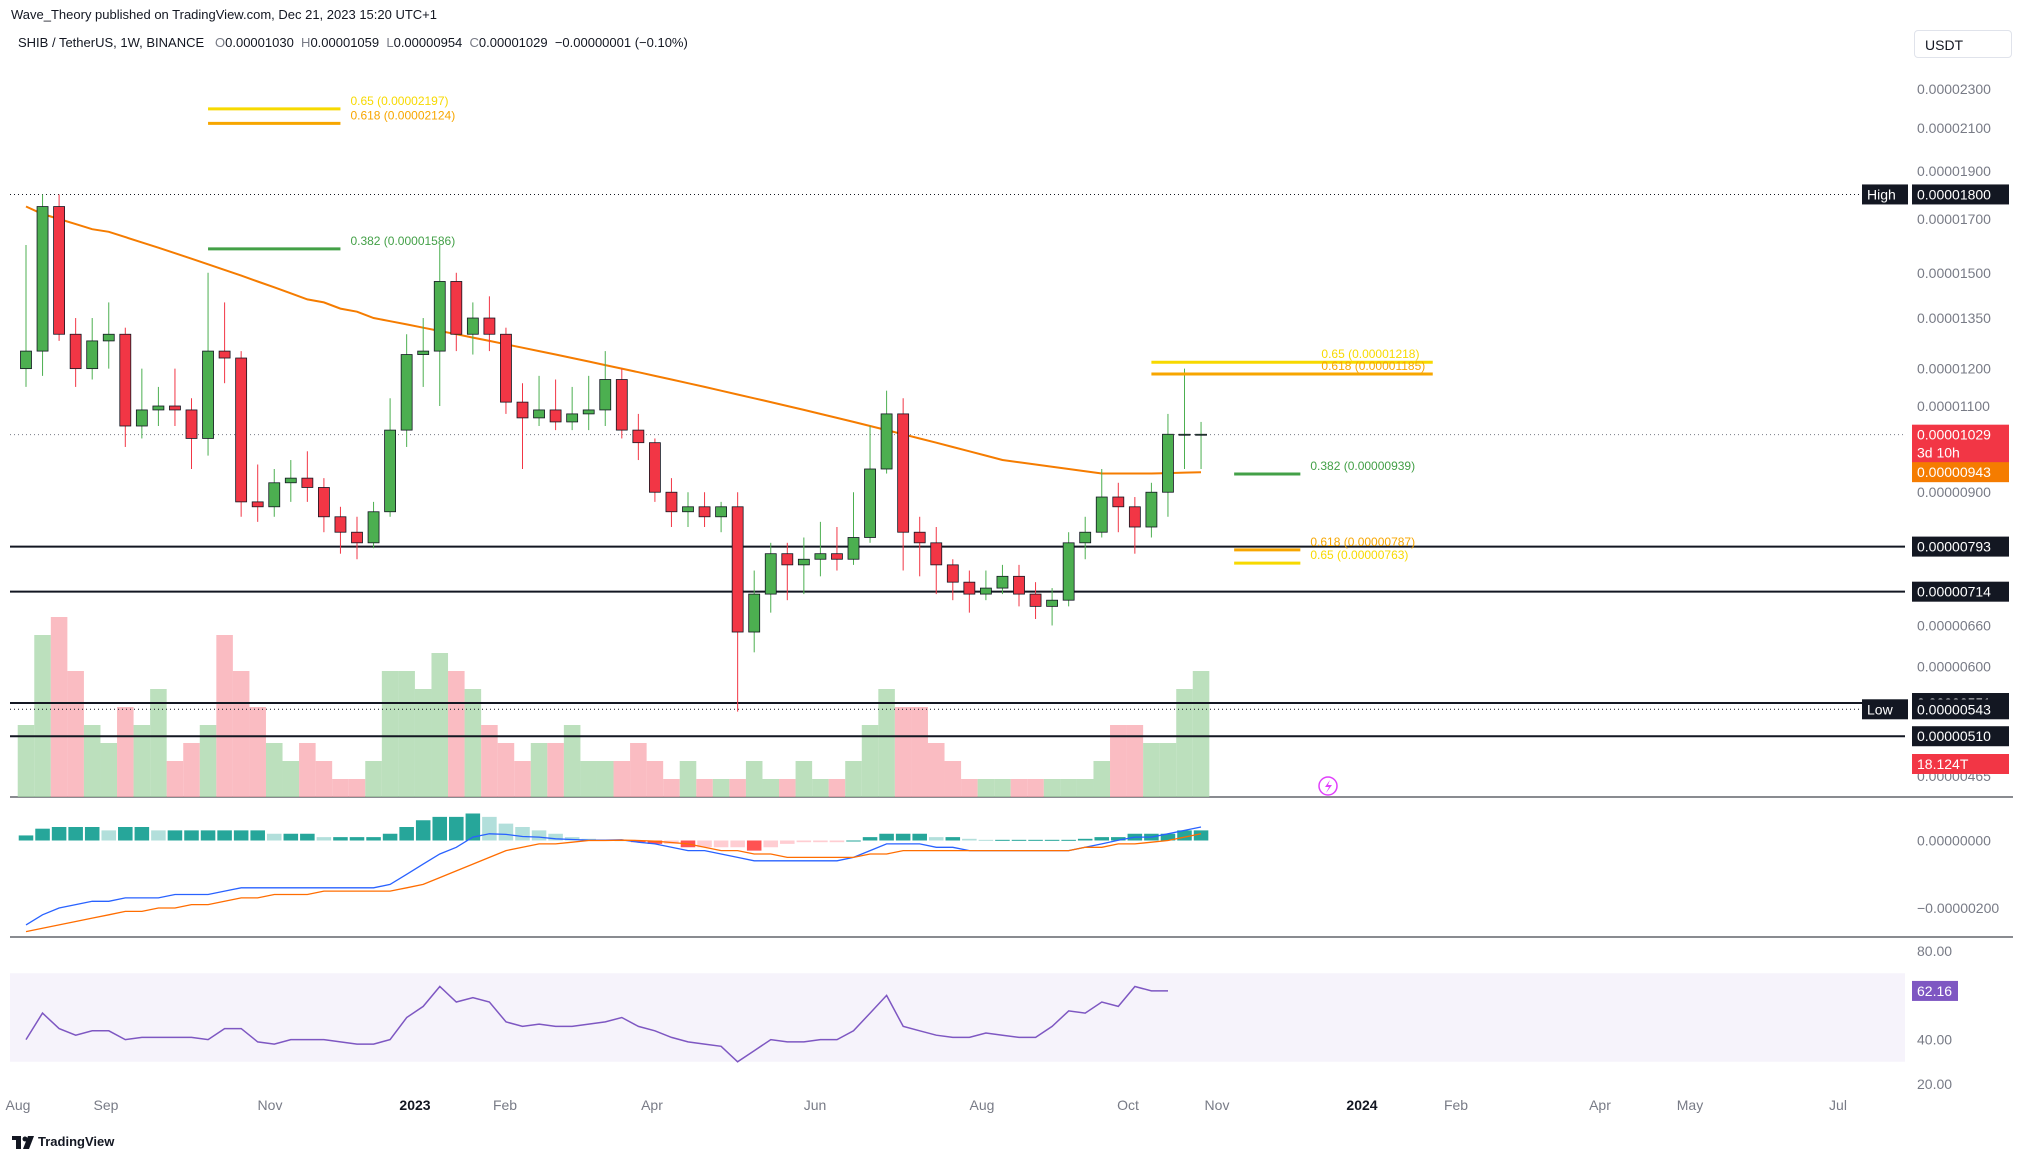 This screenshot has width=2023, height=1156. Describe the element at coordinates (76, 1141) in the screenshot. I see `brand-name: TradingView` at that location.